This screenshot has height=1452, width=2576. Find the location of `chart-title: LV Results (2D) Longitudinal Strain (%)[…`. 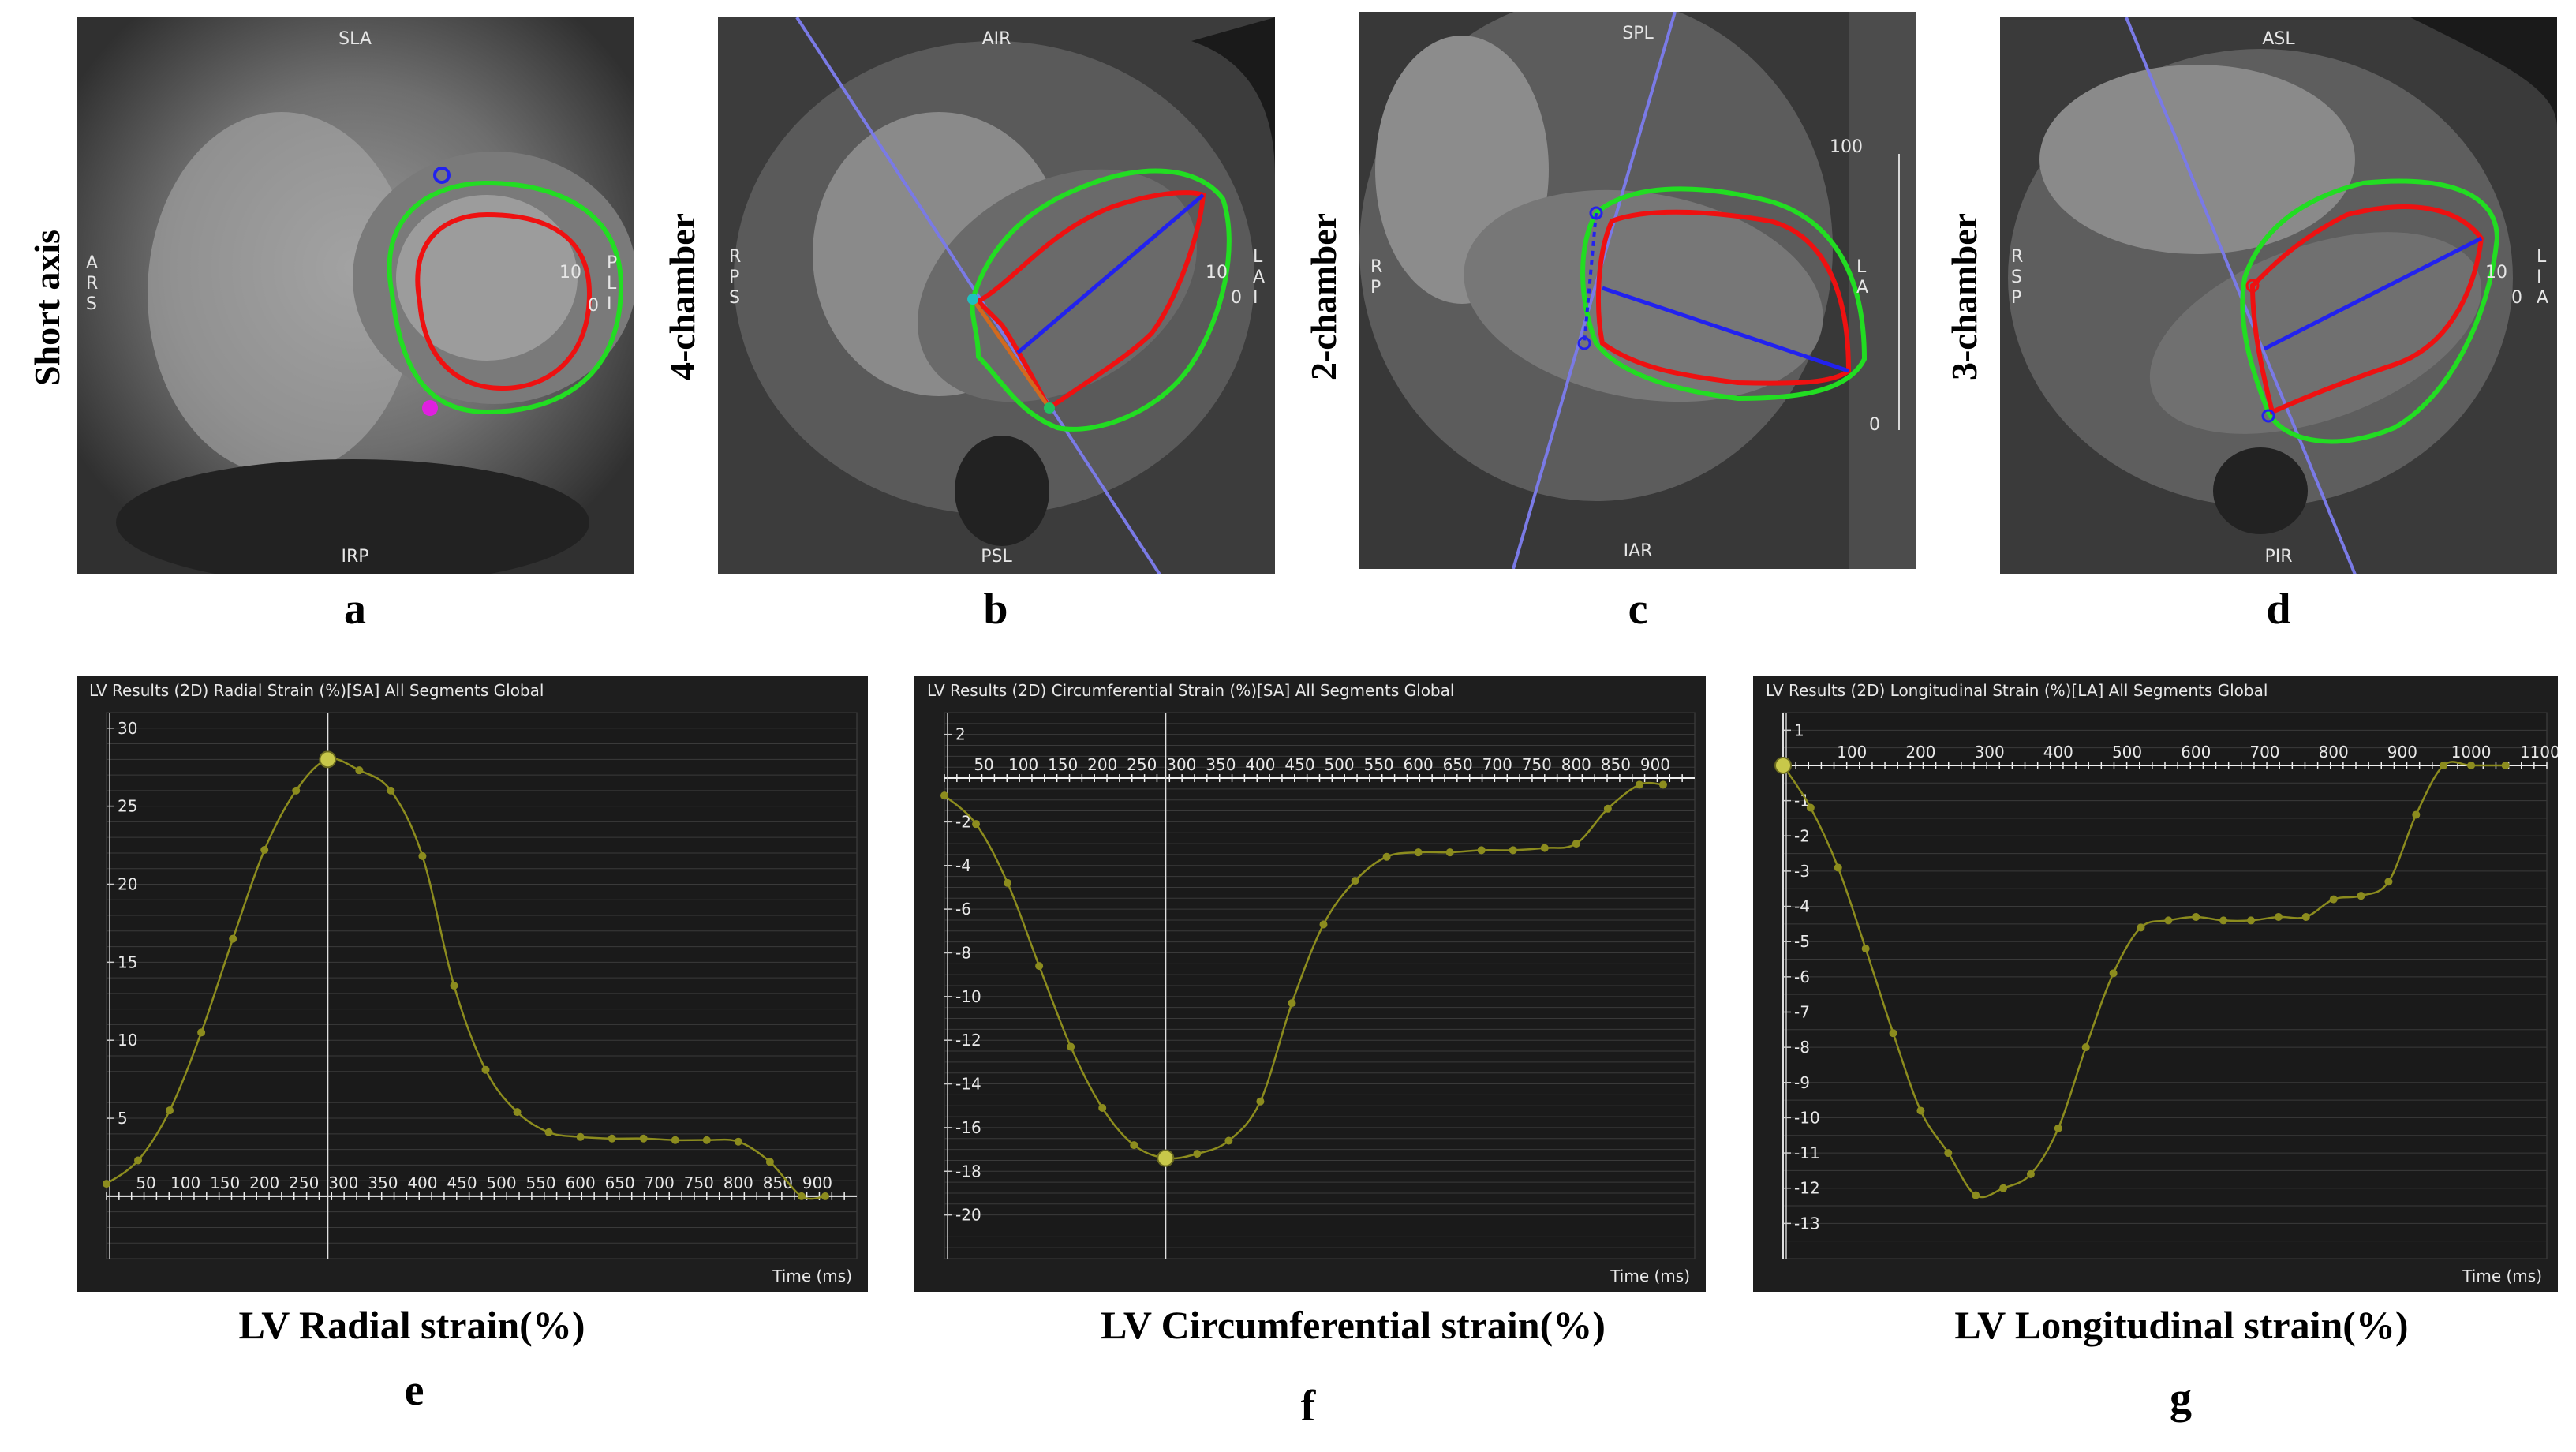

chart-title: LV Results (2D) Longitudinal Strain (%)[… is located at coordinates (2017, 690).